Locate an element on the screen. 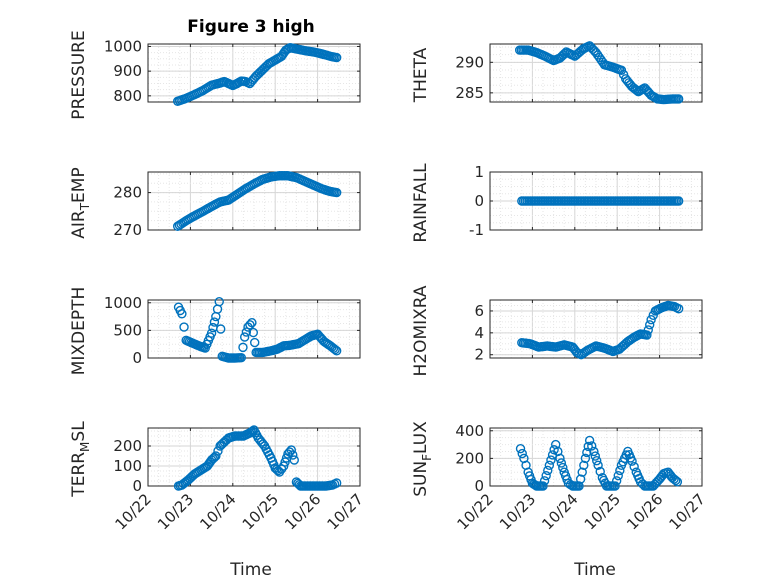 This screenshot has height=583, width=778. x-axis-label-left: Time is located at coordinates (250, 570).